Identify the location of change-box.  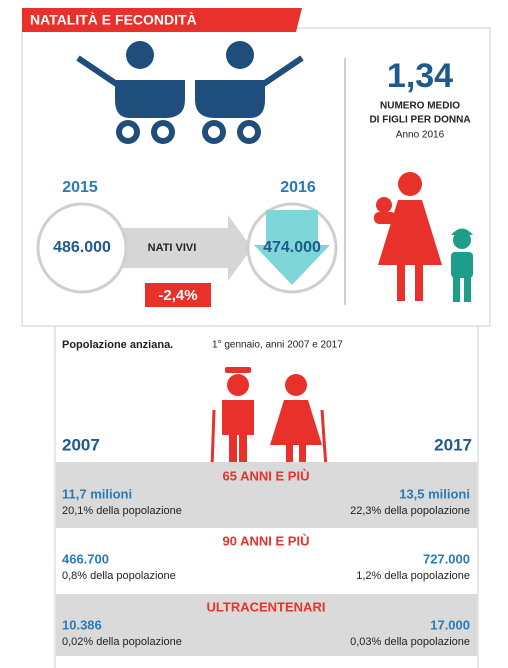
(178, 295).